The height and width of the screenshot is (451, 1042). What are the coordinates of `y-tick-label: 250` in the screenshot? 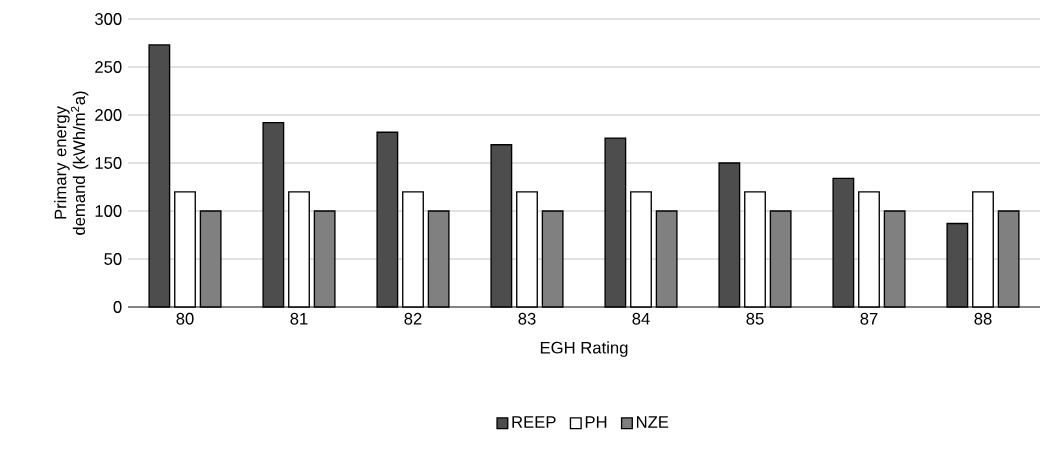 It's located at (108, 67).